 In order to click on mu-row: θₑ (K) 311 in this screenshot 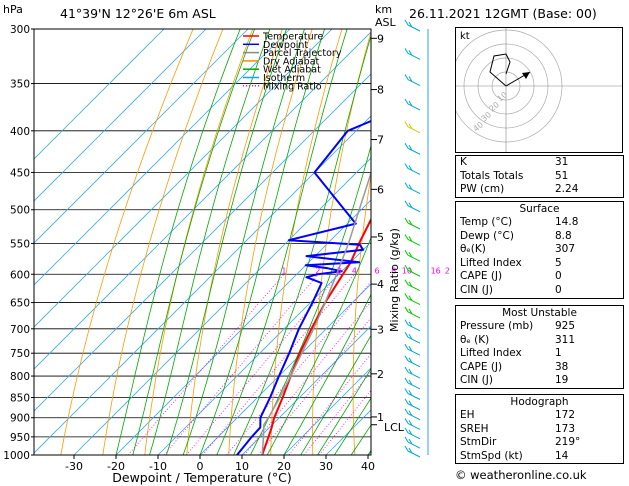, I will do `click(518, 339)`.